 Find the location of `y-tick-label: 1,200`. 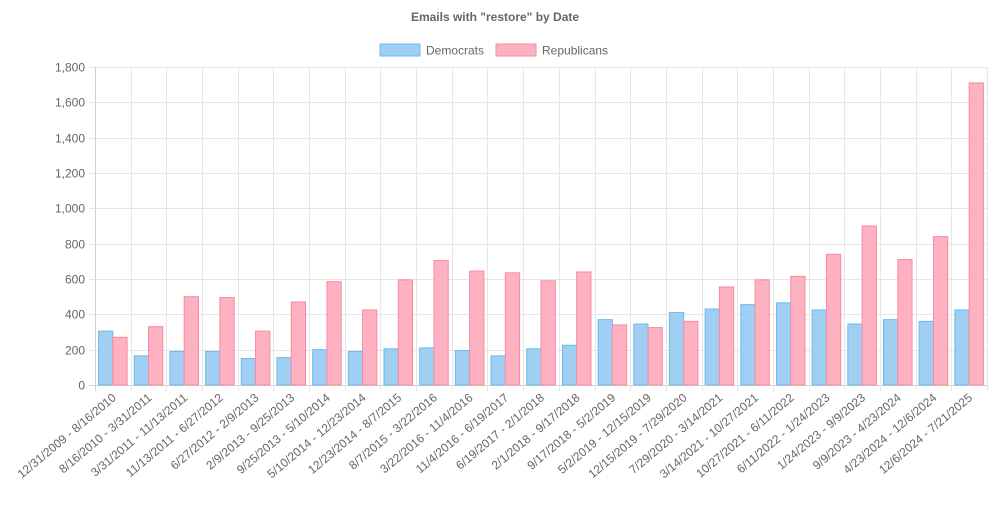

y-tick-label: 1,200 is located at coordinates (70, 174).